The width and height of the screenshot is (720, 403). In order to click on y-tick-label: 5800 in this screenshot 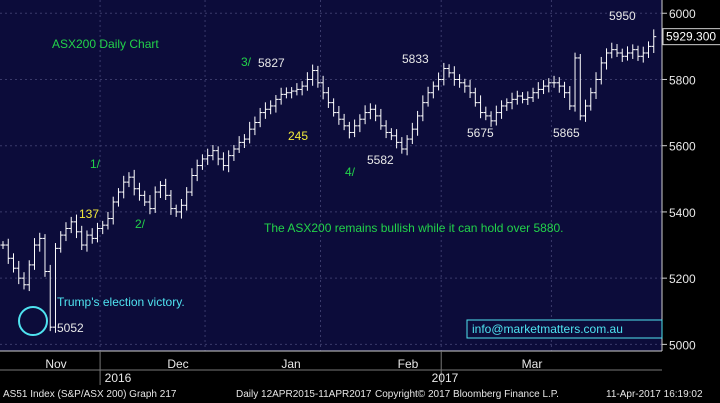, I will do `click(682, 80)`.